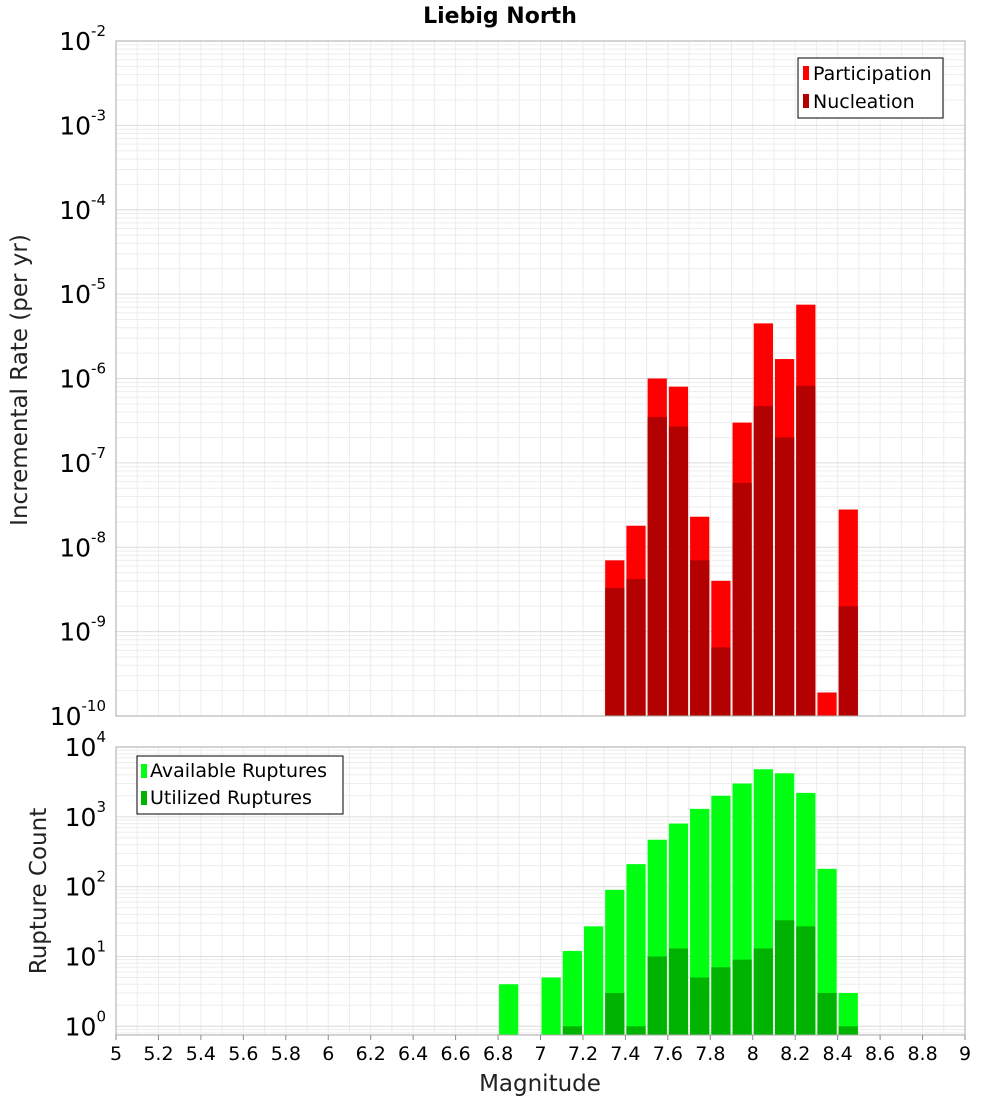 The width and height of the screenshot is (1000, 1100). What do you see at coordinates (668, 1054) in the screenshot?
I see `x-tick-label: 7.6` at bounding box center [668, 1054].